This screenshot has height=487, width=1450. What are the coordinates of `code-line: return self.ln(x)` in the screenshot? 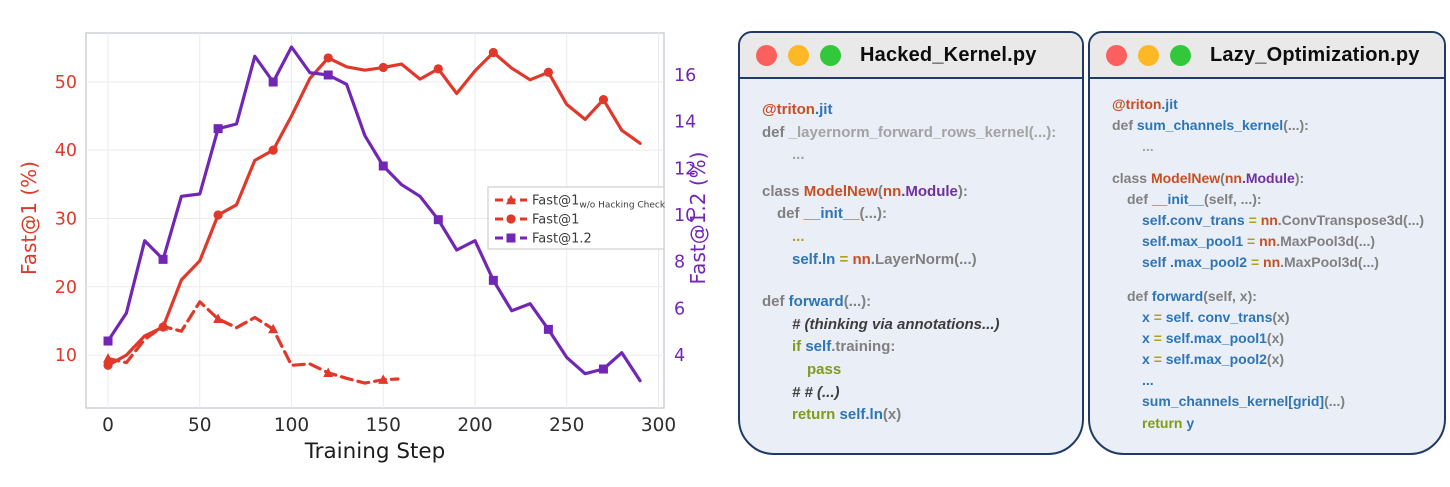 It's located at (847, 415).